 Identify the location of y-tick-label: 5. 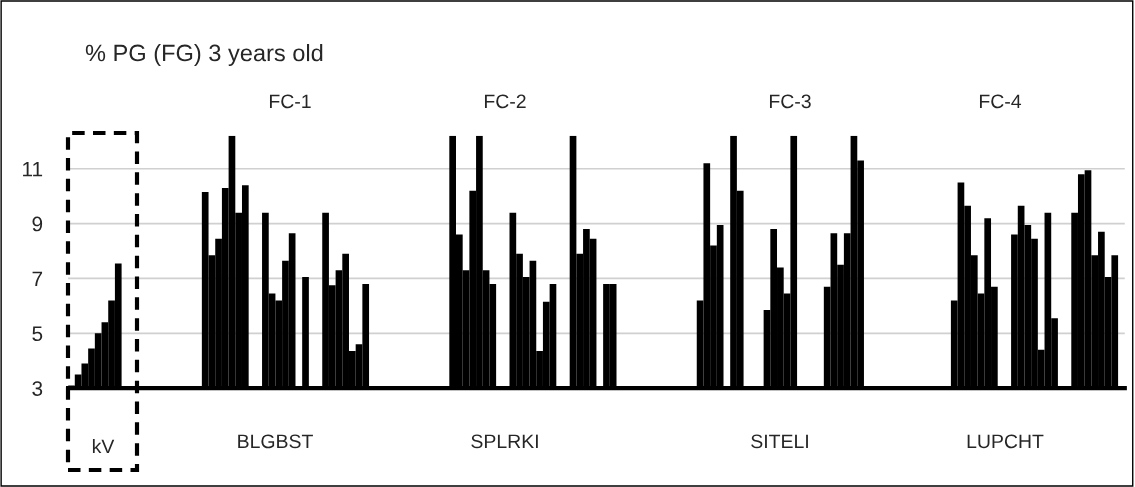
(37, 334).